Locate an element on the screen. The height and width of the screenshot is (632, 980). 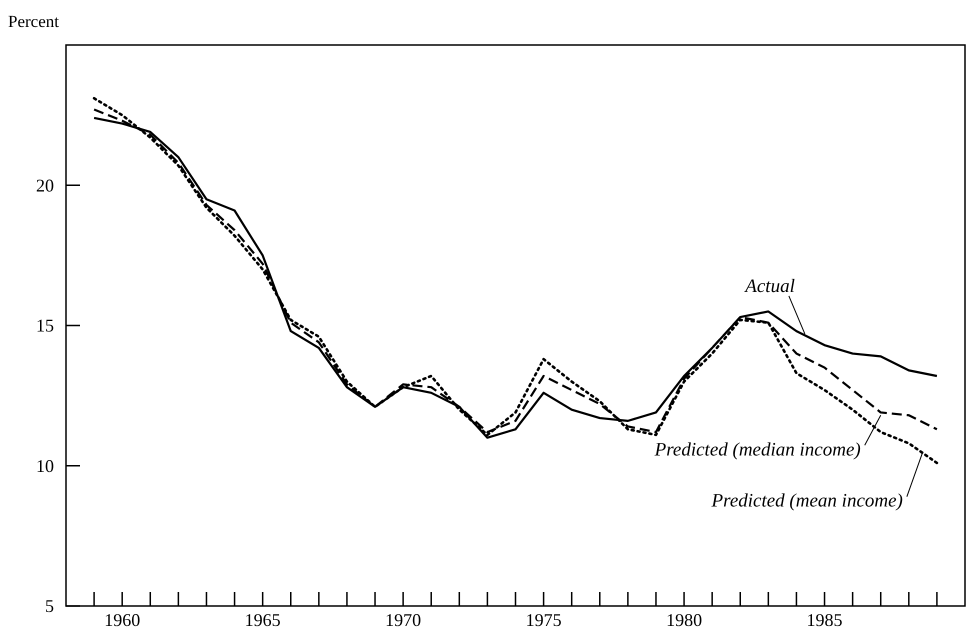
y-axis-title: Percent is located at coordinates (34, 21).